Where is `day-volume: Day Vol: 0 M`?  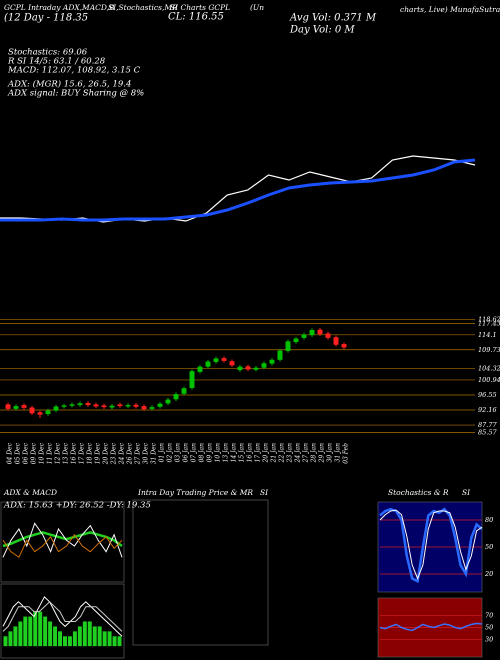 day-volume: Day Vol: 0 M is located at coordinates (322, 30).